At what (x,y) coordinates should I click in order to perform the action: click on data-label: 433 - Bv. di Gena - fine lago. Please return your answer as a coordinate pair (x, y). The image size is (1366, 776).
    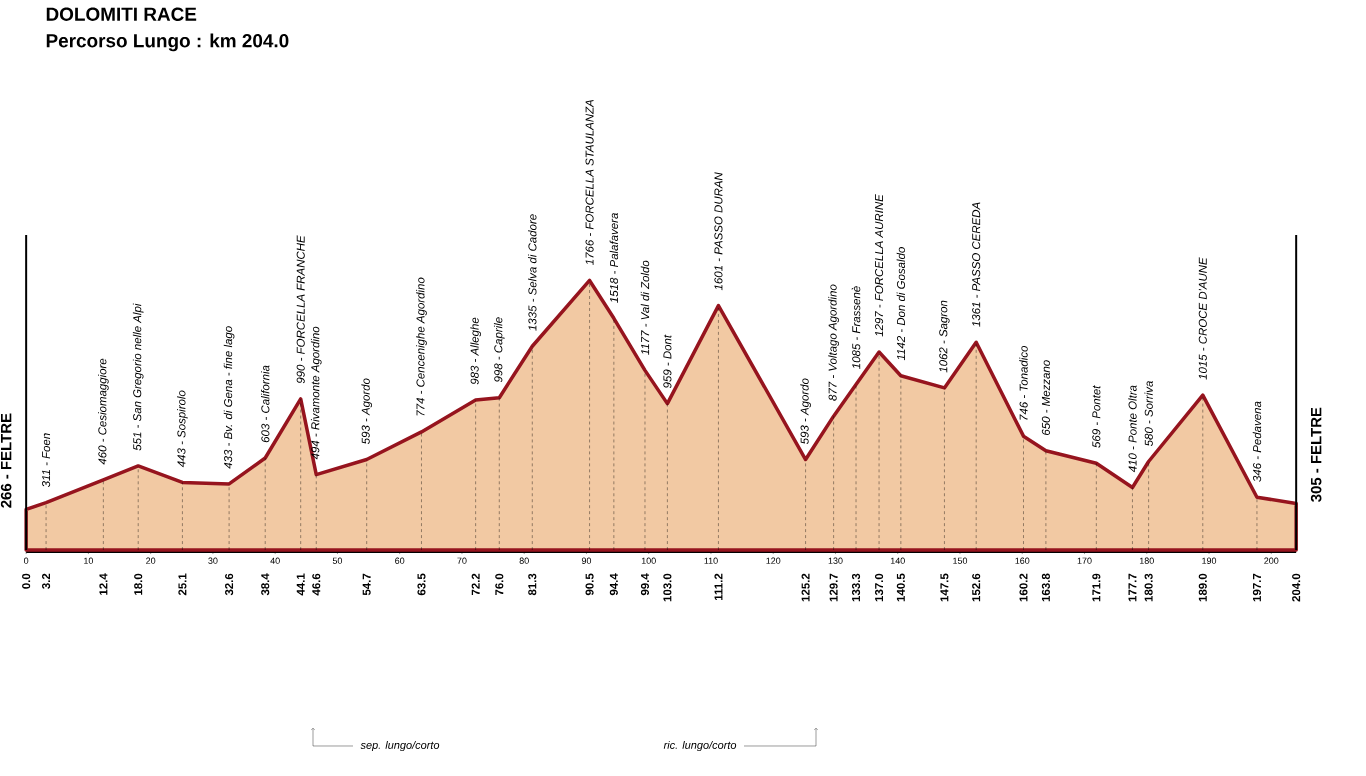
    Looking at the image, I should click on (229, 397).